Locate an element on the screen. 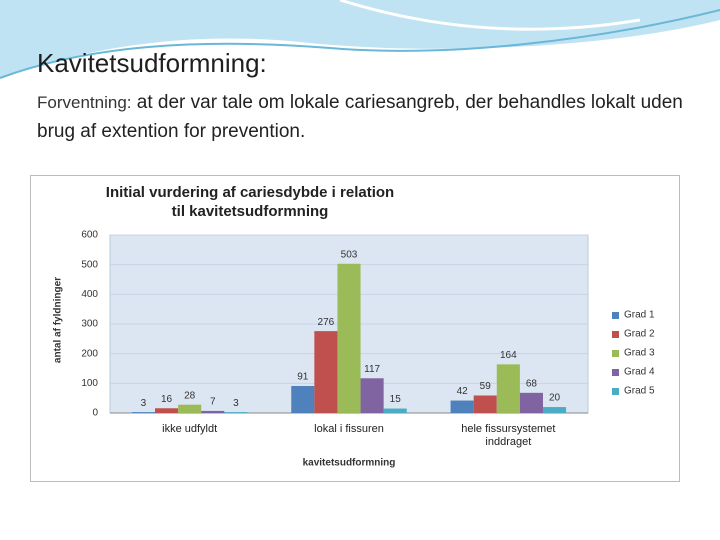  y-tick-label: 600 is located at coordinates (89, 235).